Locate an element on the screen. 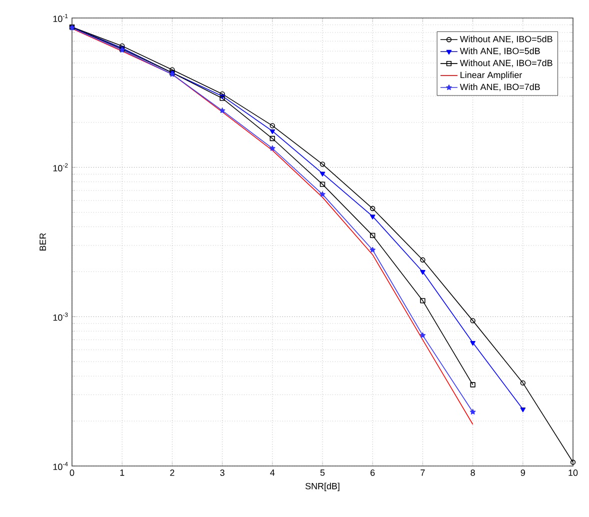 The height and width of the screenshot is (517, 589). legend-label: Without ANE, IBO=7dB is located at coordinates (506, 64).